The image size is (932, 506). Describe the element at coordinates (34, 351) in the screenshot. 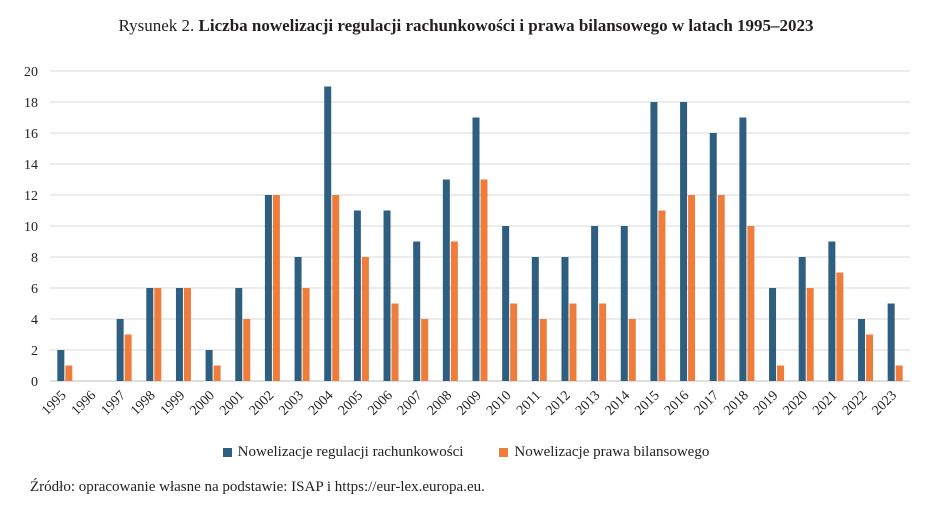

I see `y-tick-label-2: 2` at that location.